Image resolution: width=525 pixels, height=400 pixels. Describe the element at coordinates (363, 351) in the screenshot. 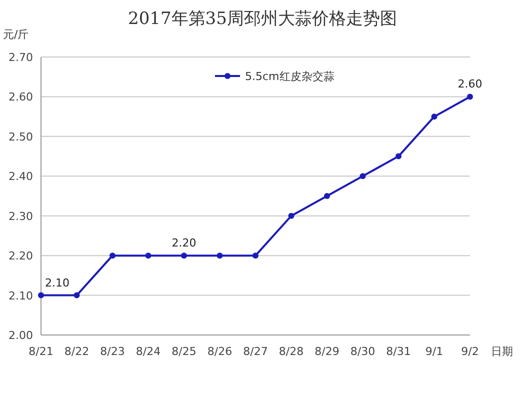

I see `x-tick-label: 8/30` at that location.